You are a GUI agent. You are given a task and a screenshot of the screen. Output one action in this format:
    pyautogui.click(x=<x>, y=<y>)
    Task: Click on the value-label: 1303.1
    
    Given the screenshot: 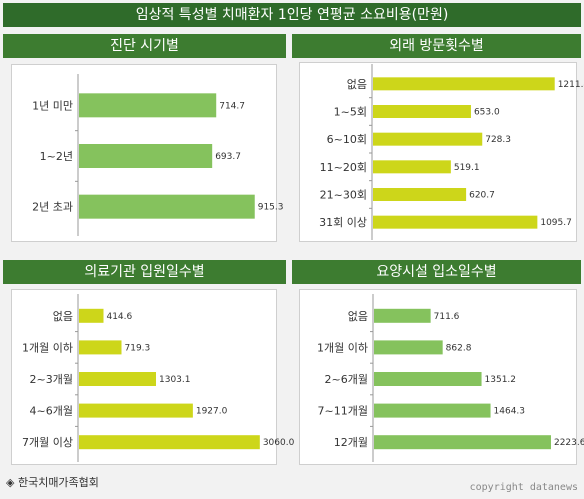 What is the action you would take?
    pyautogui.click(x=175, y=380)
    